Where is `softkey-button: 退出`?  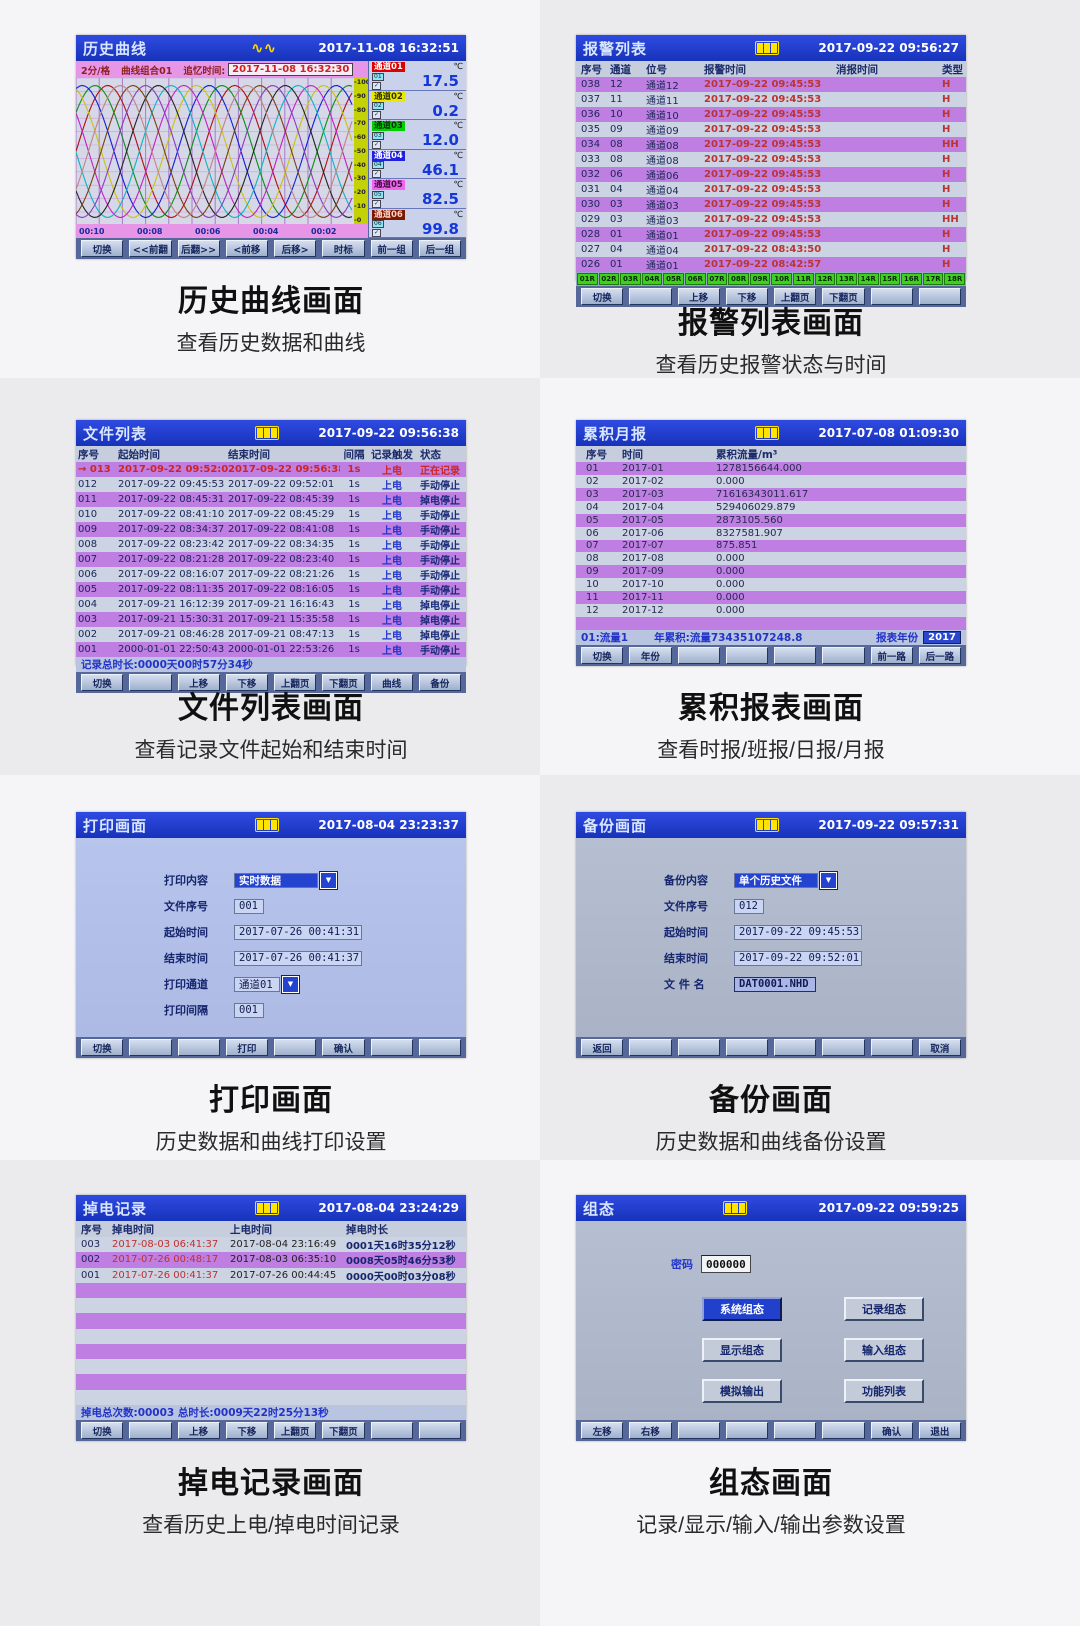 softkey-button: 退出 is located at coordinates (939, 1430).